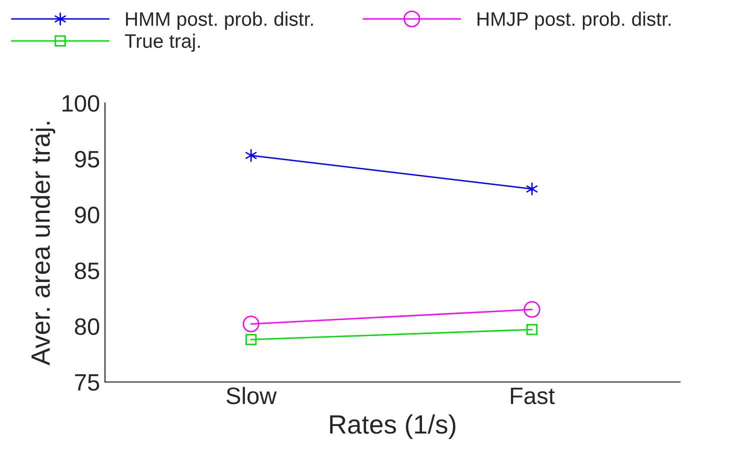 The height and width of the screenshot is (466, 730). Describe the element at coordinates (87, 159) in the screenshot. I see `y-tick-label: 95` at that location.